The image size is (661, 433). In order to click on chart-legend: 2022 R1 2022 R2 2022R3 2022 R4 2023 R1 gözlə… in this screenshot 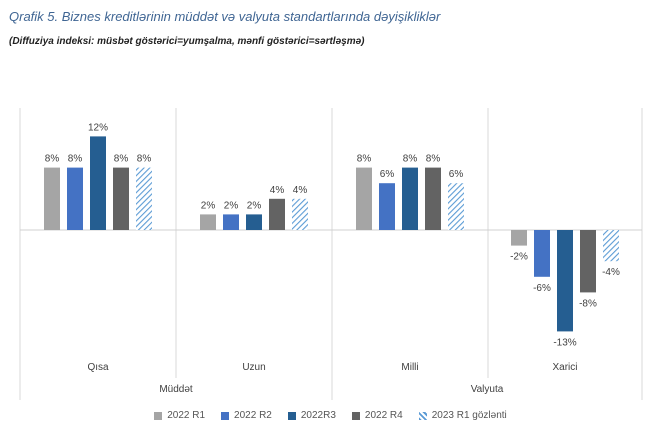, I will do `click(330, 415)`.